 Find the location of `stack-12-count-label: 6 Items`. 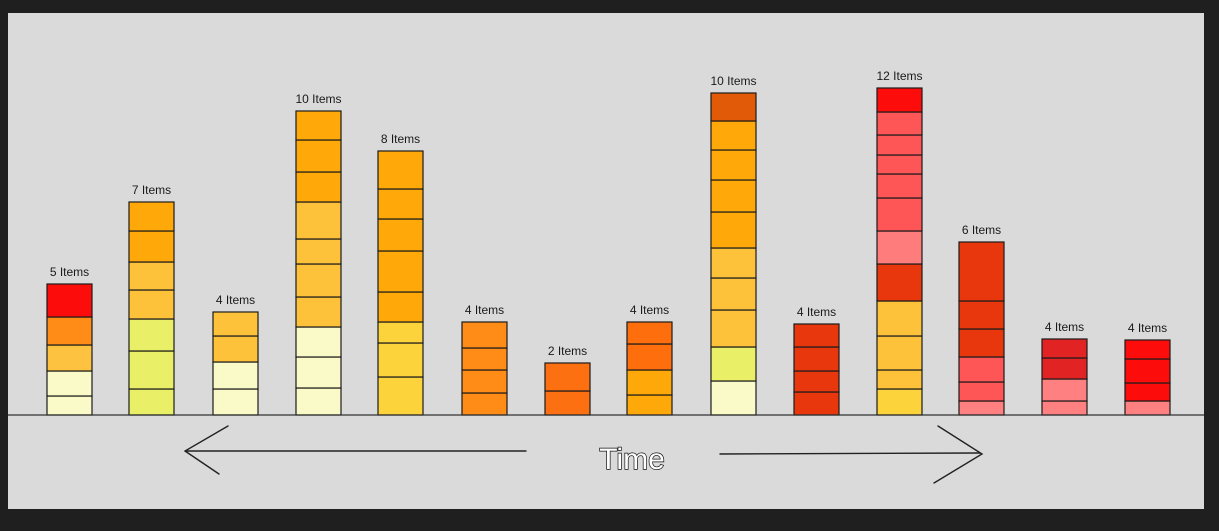

stack-12-count-label: 6 Items is located at coordinates (981, 230).